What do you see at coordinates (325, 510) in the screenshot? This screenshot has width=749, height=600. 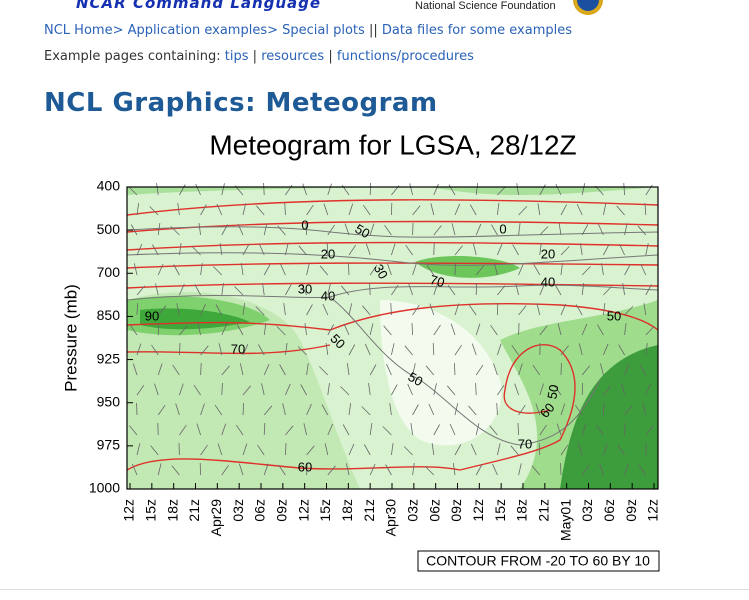 I see `x-tick-label: 15z` at bounding box center [325, 510].